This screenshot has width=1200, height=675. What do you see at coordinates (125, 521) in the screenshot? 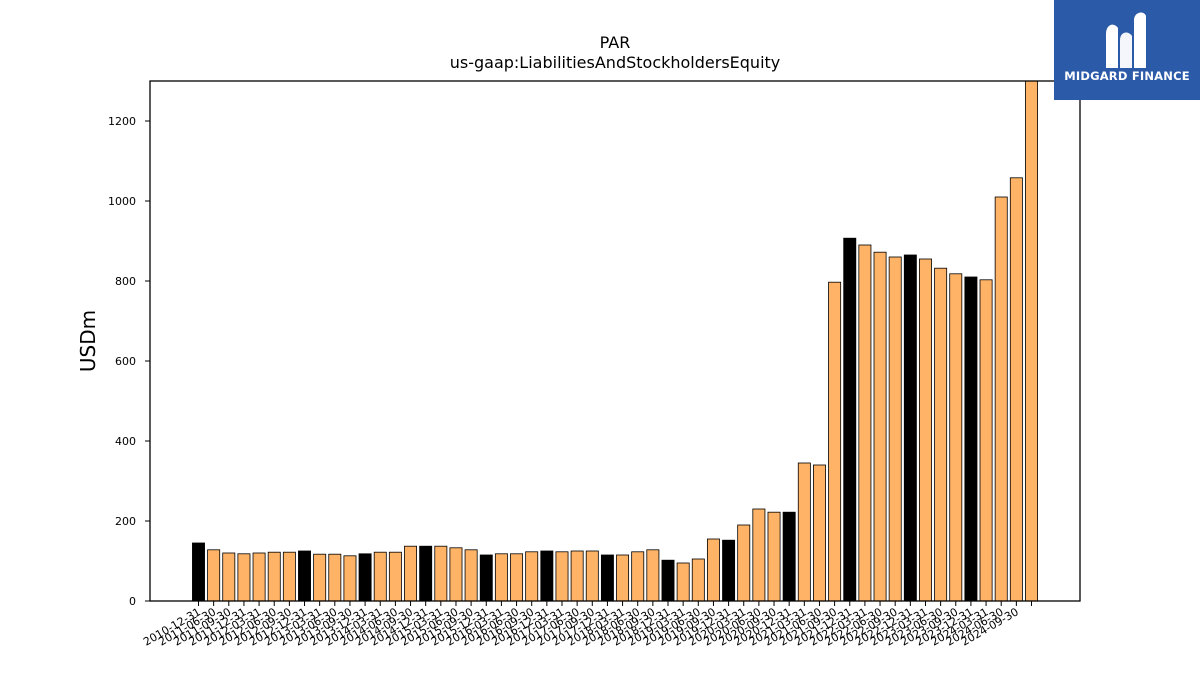
I see `y-tick-label: 200` at bounding box center [125, 521].